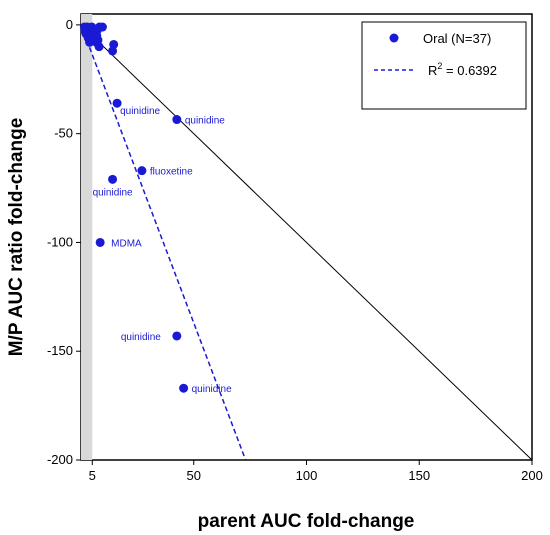 Image resolution: width=550 pixels, height=535 pixels. I want to click on data-annotation: fluoxetine, so click(171, 172).